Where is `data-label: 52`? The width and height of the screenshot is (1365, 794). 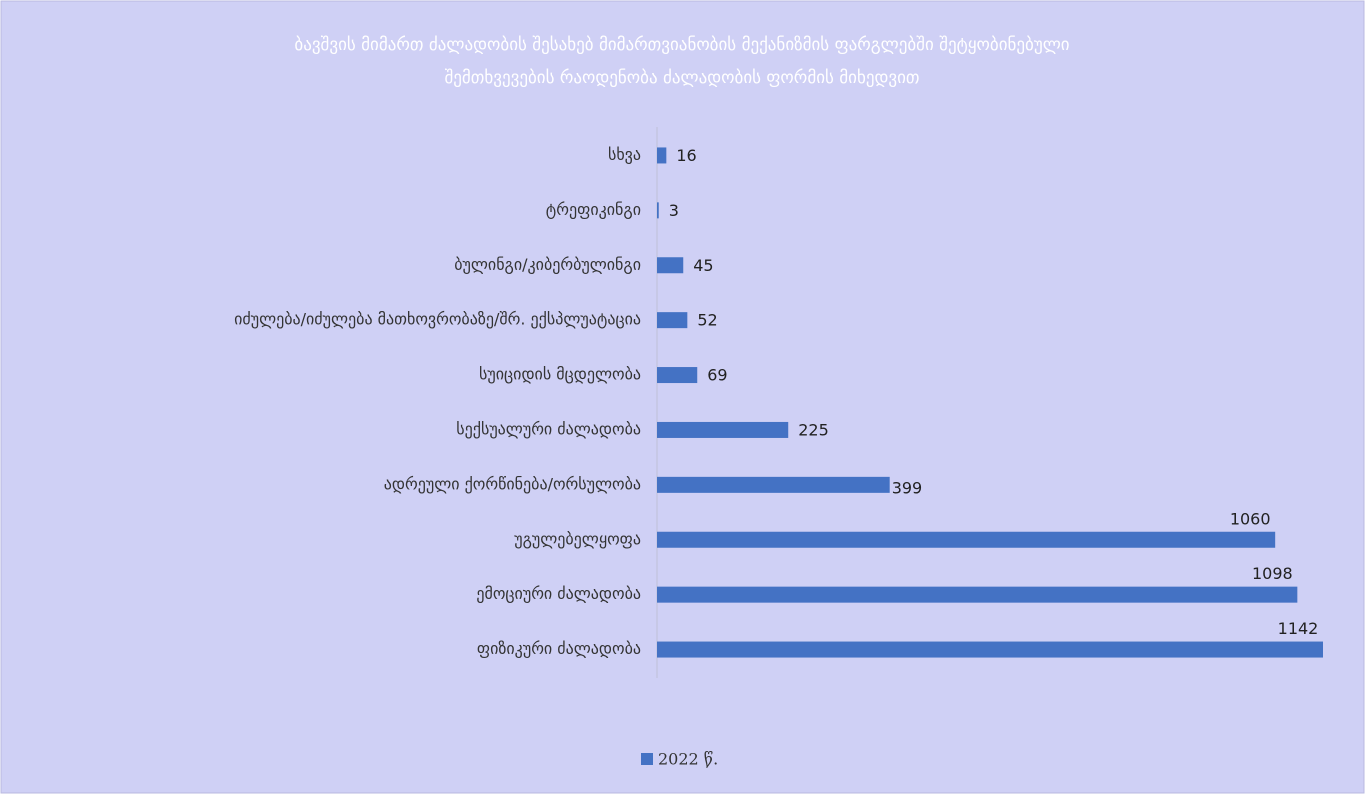
data-label: 52 is located at coordinates (707, 320).